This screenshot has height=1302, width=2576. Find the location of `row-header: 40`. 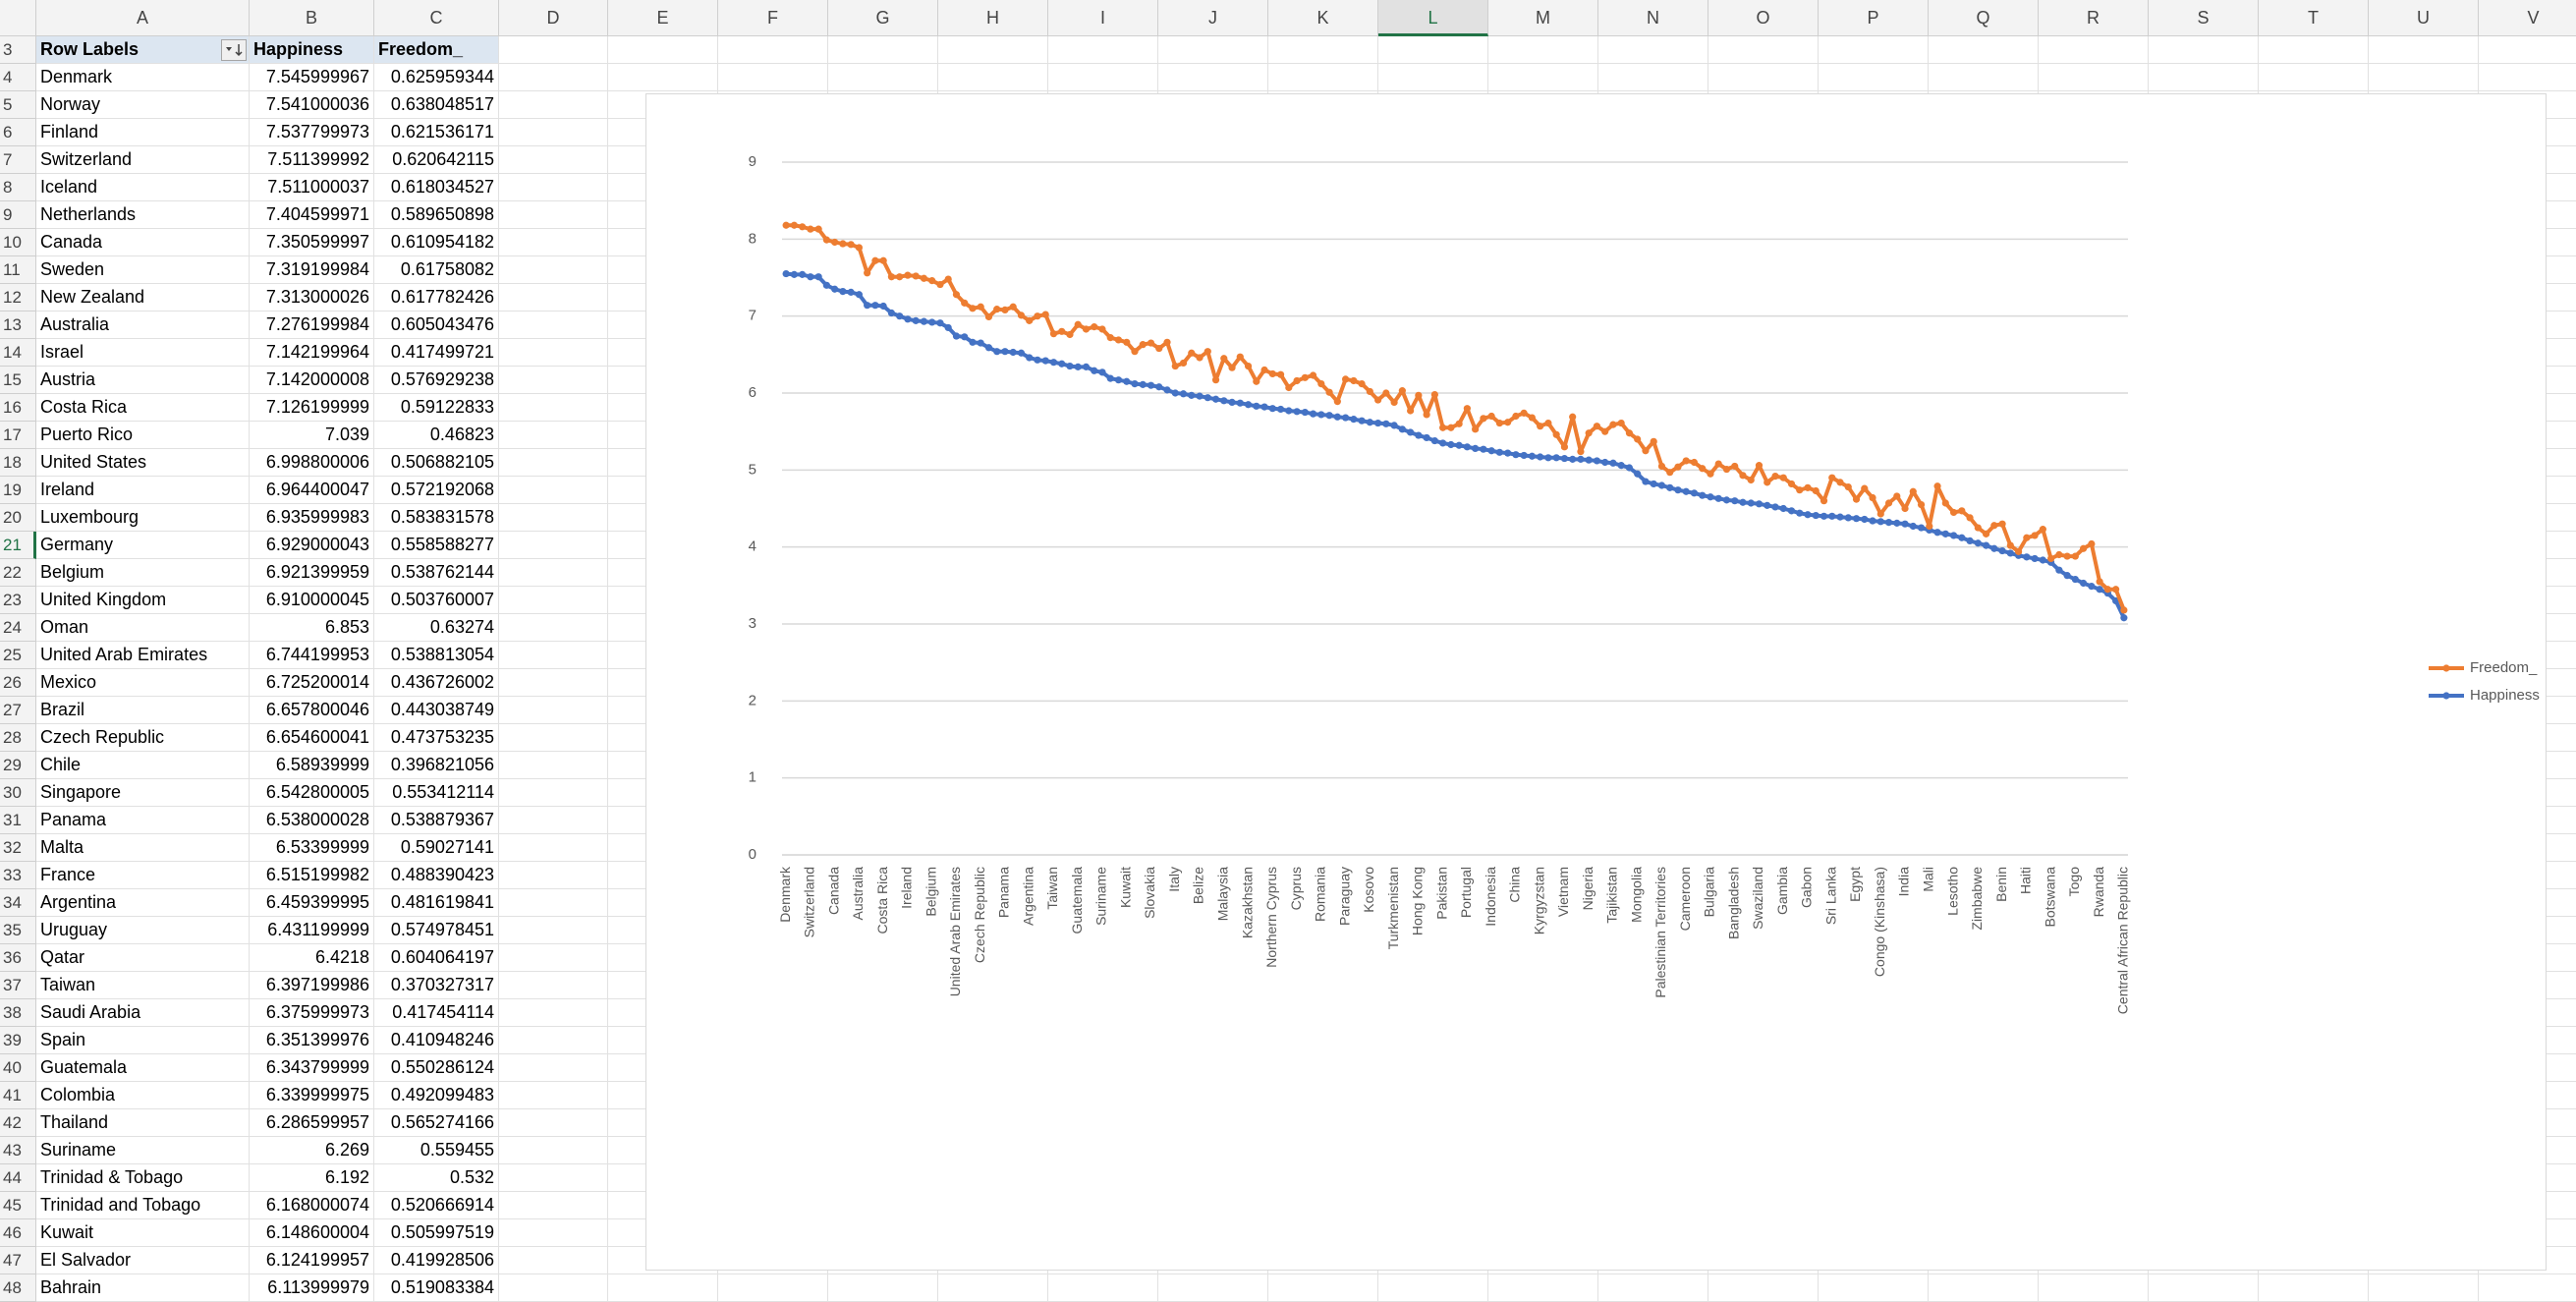

row-header: 40 is located at coordinates (18, 1068).